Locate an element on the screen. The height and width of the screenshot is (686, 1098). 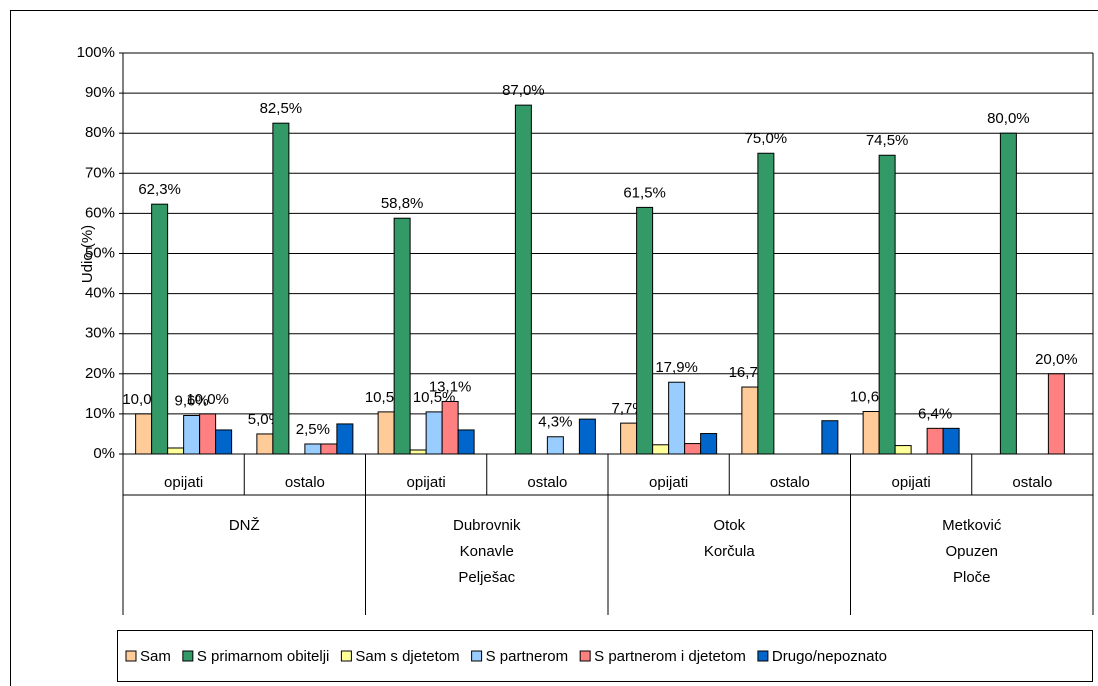
legend-box is located at coordinates (605, 656).